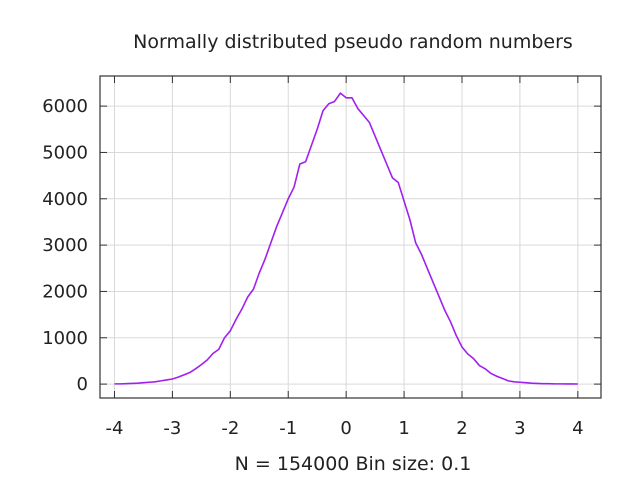 The width and height of the screenshot is (640, 480). Describe the element at coordinates (65, 291) in the screenshot. I see `y-tick-label: 2000` at that location.